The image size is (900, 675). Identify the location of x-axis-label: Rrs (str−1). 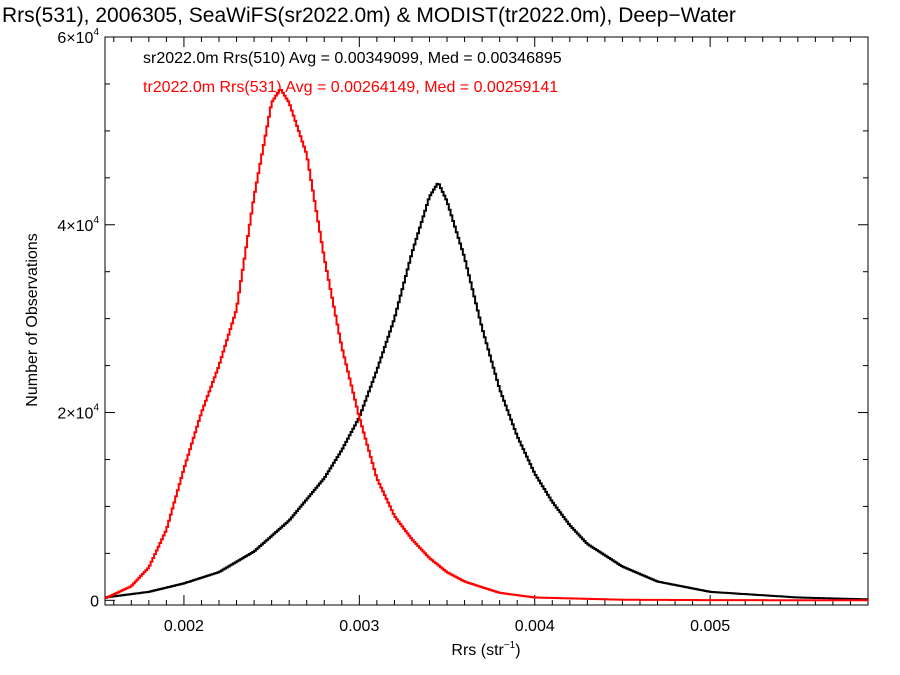
(485, 649).